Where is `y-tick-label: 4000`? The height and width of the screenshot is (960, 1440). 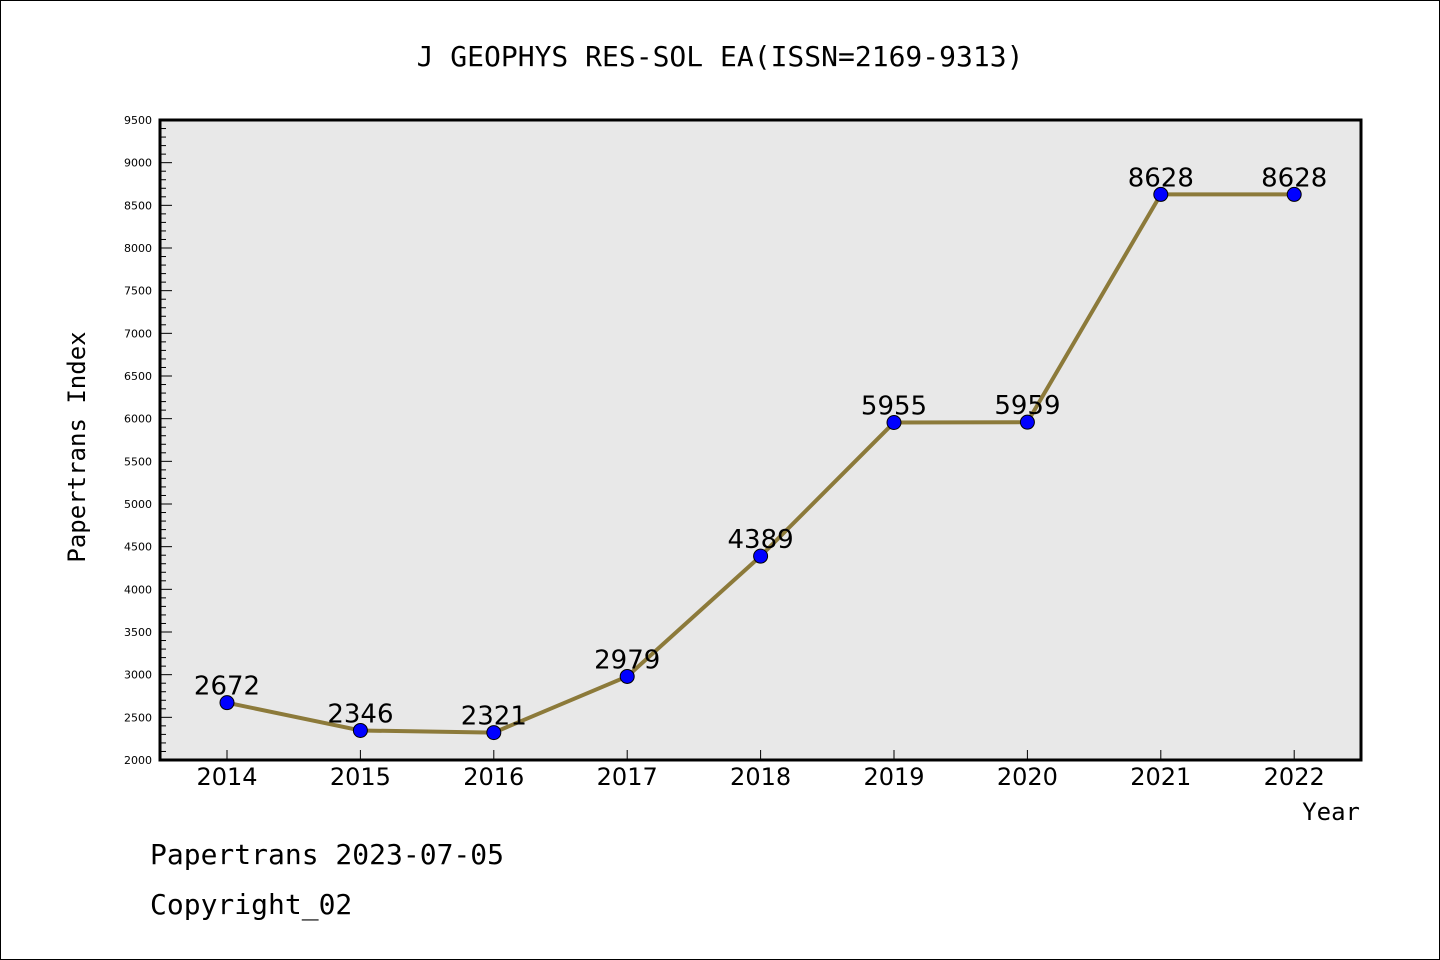 y-tick-label: 4000 is located at coordinates (138, 589).